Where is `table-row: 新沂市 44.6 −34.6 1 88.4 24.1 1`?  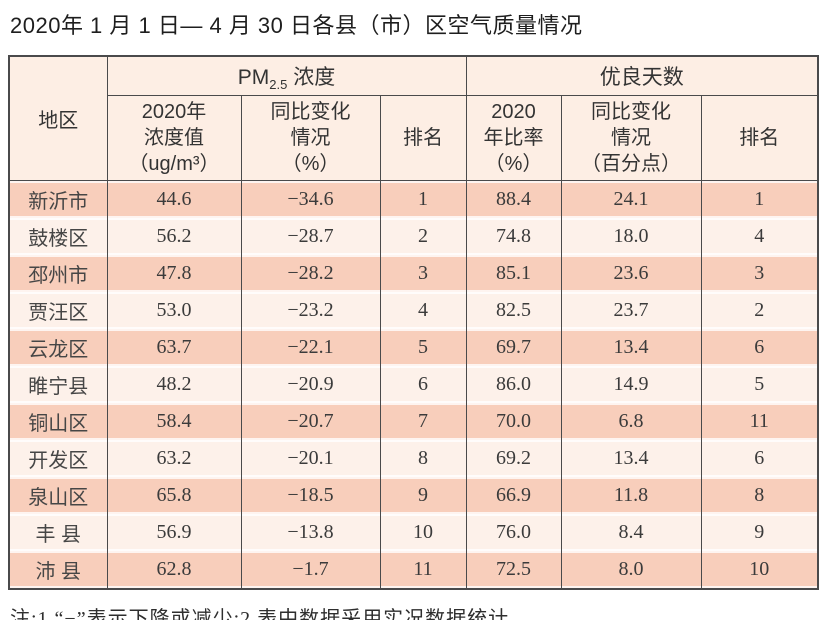 table-row: 新沂市 44.6 −34.6 1 88.4 24.1 1 is located at coordinates (413, 199).